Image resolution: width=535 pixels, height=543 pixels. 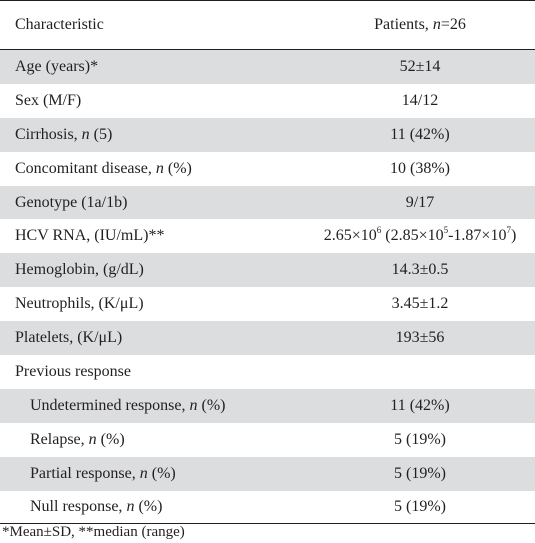 What do you see at coordinates (103, 168) in the screenshot?
I see `row-label: Concomitant disease, n (%)` at bounding box center [103, 168].